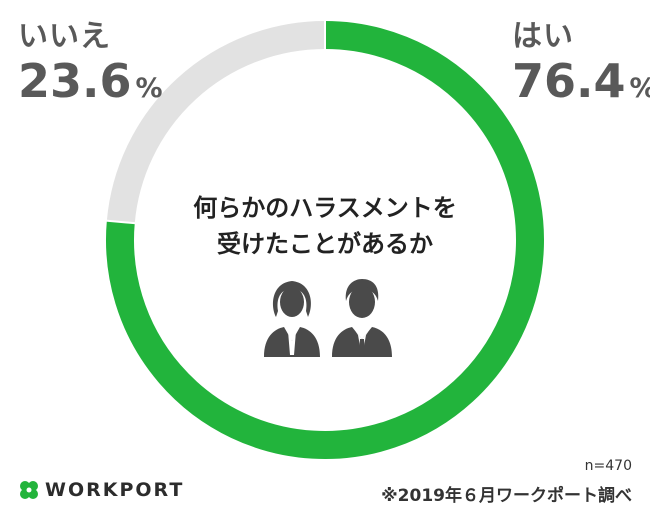 This screenshot has height=515, width=650. Describe the element at coordinates (608, 466) in the screenshot. I see `sample-size: n=470` at that location.